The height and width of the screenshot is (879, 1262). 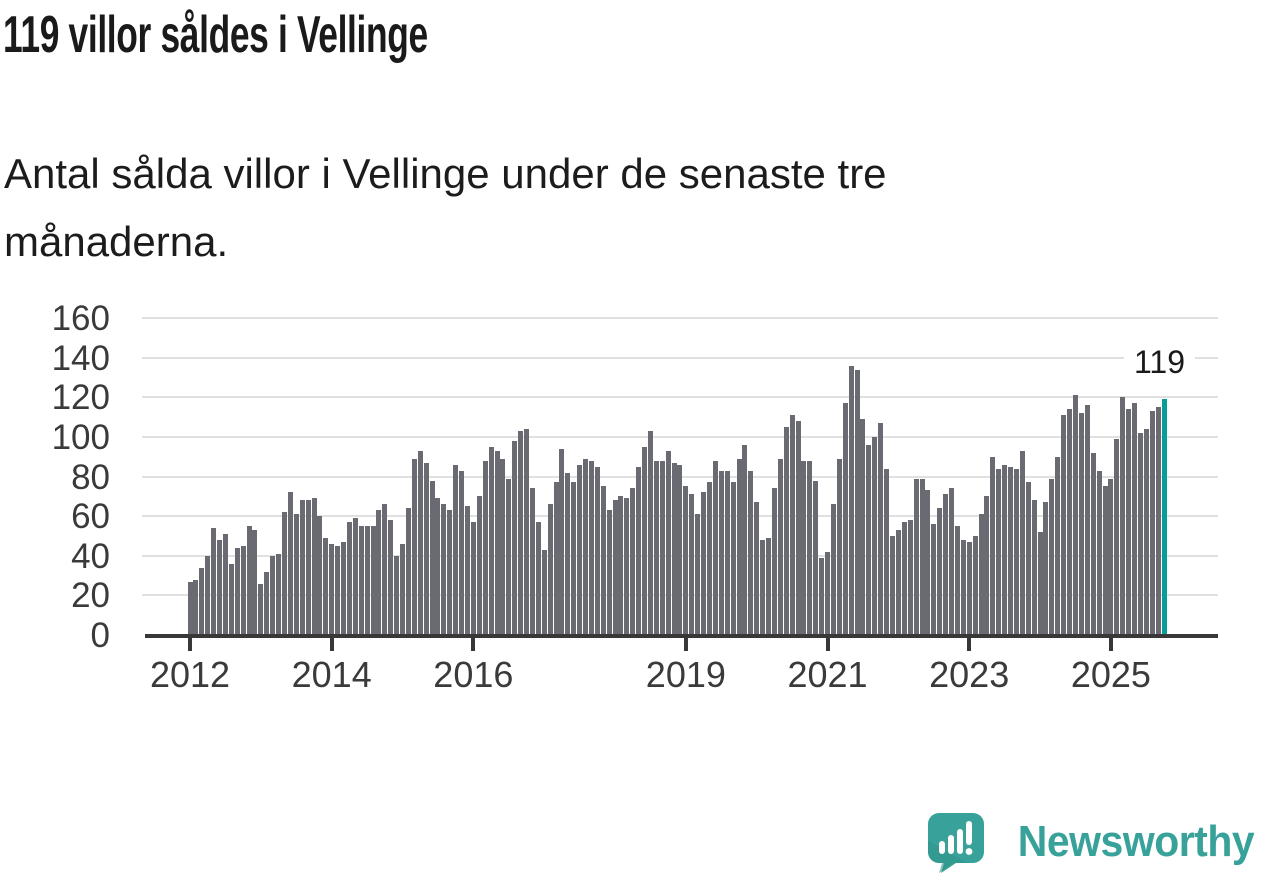 I want to click on x-axis-line, so click(x=681, y=636).